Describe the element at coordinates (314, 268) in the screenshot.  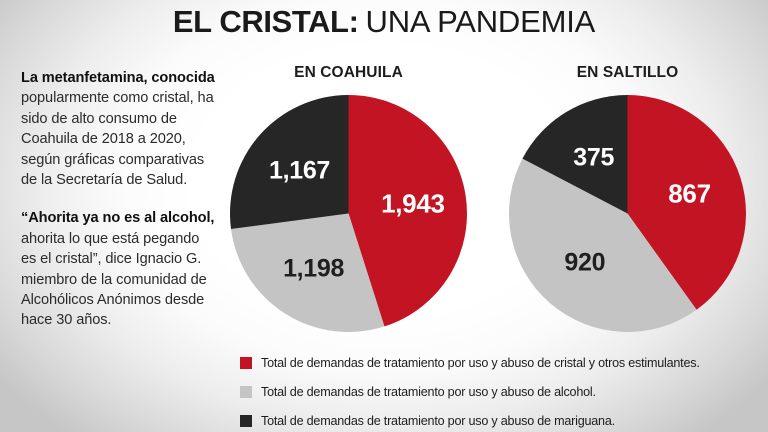
I see `pie-slice-value: 1,198` at that location.